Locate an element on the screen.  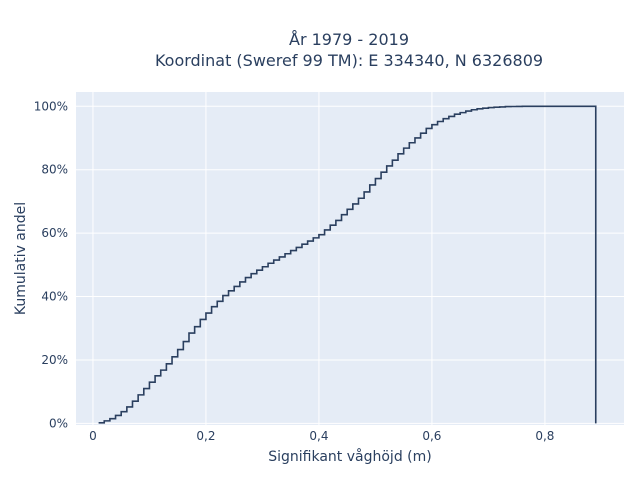
x-tick-label: 0,6 is located at coordinates (431, 436).